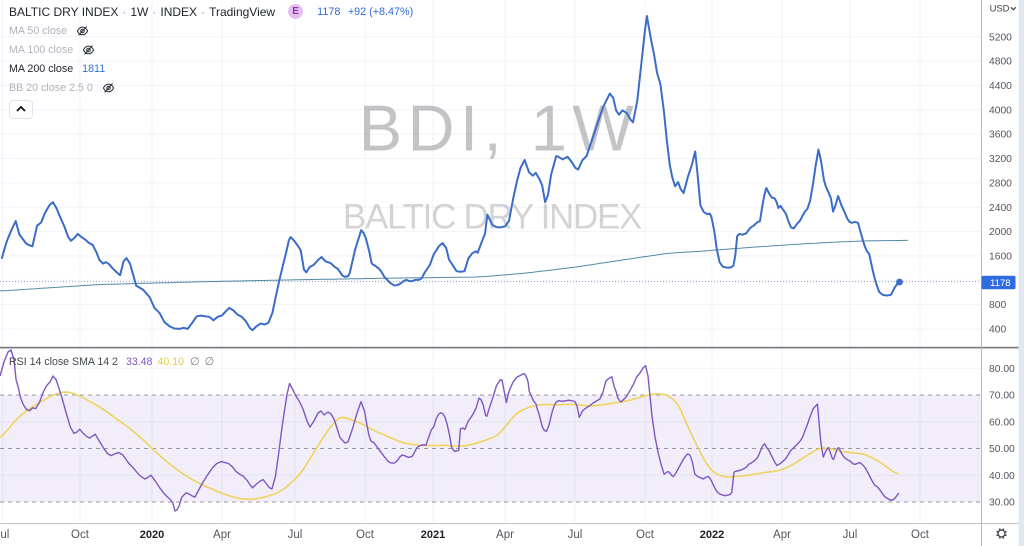 The height and width of the screenshot is (546, 1024). Describe the element at coordinates (1000, 232) in the screenshot. I see `svg-text: 2000` at that location.